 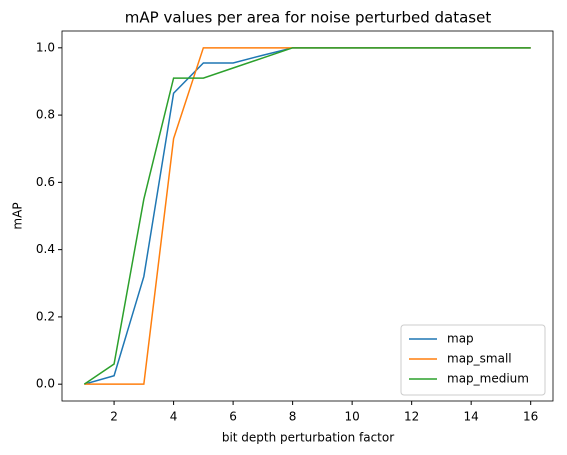 I want to click on x-tick-label: 2, so click(x=114, y=417).